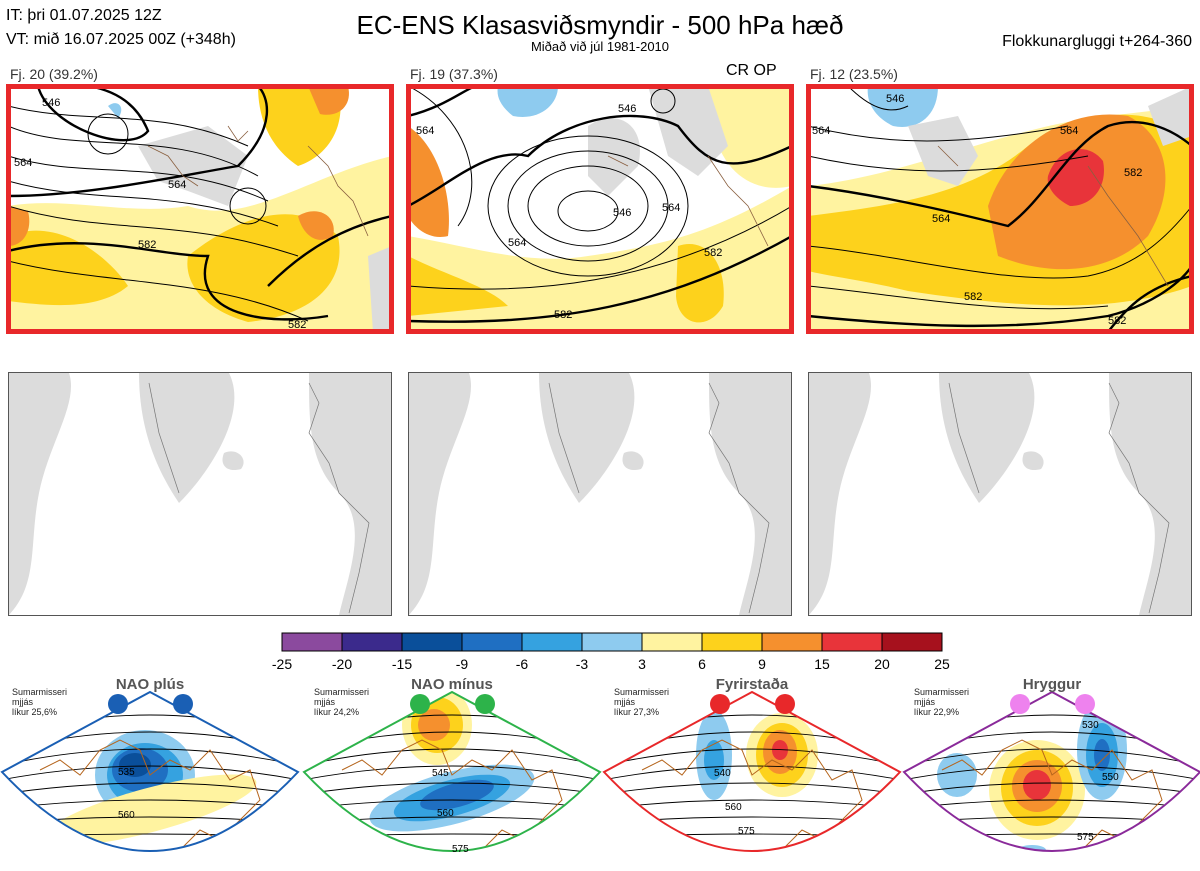 The image size is (1200, 871). I want to click on regime-probability-note: Sumarmisseri mjjás líkur 25,6%, so click(40, 702).